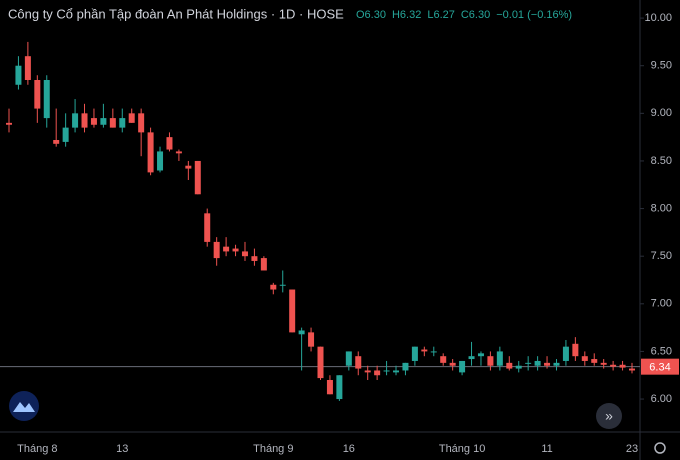  I want to click on x-tick-label: 13, so click(122, 449).